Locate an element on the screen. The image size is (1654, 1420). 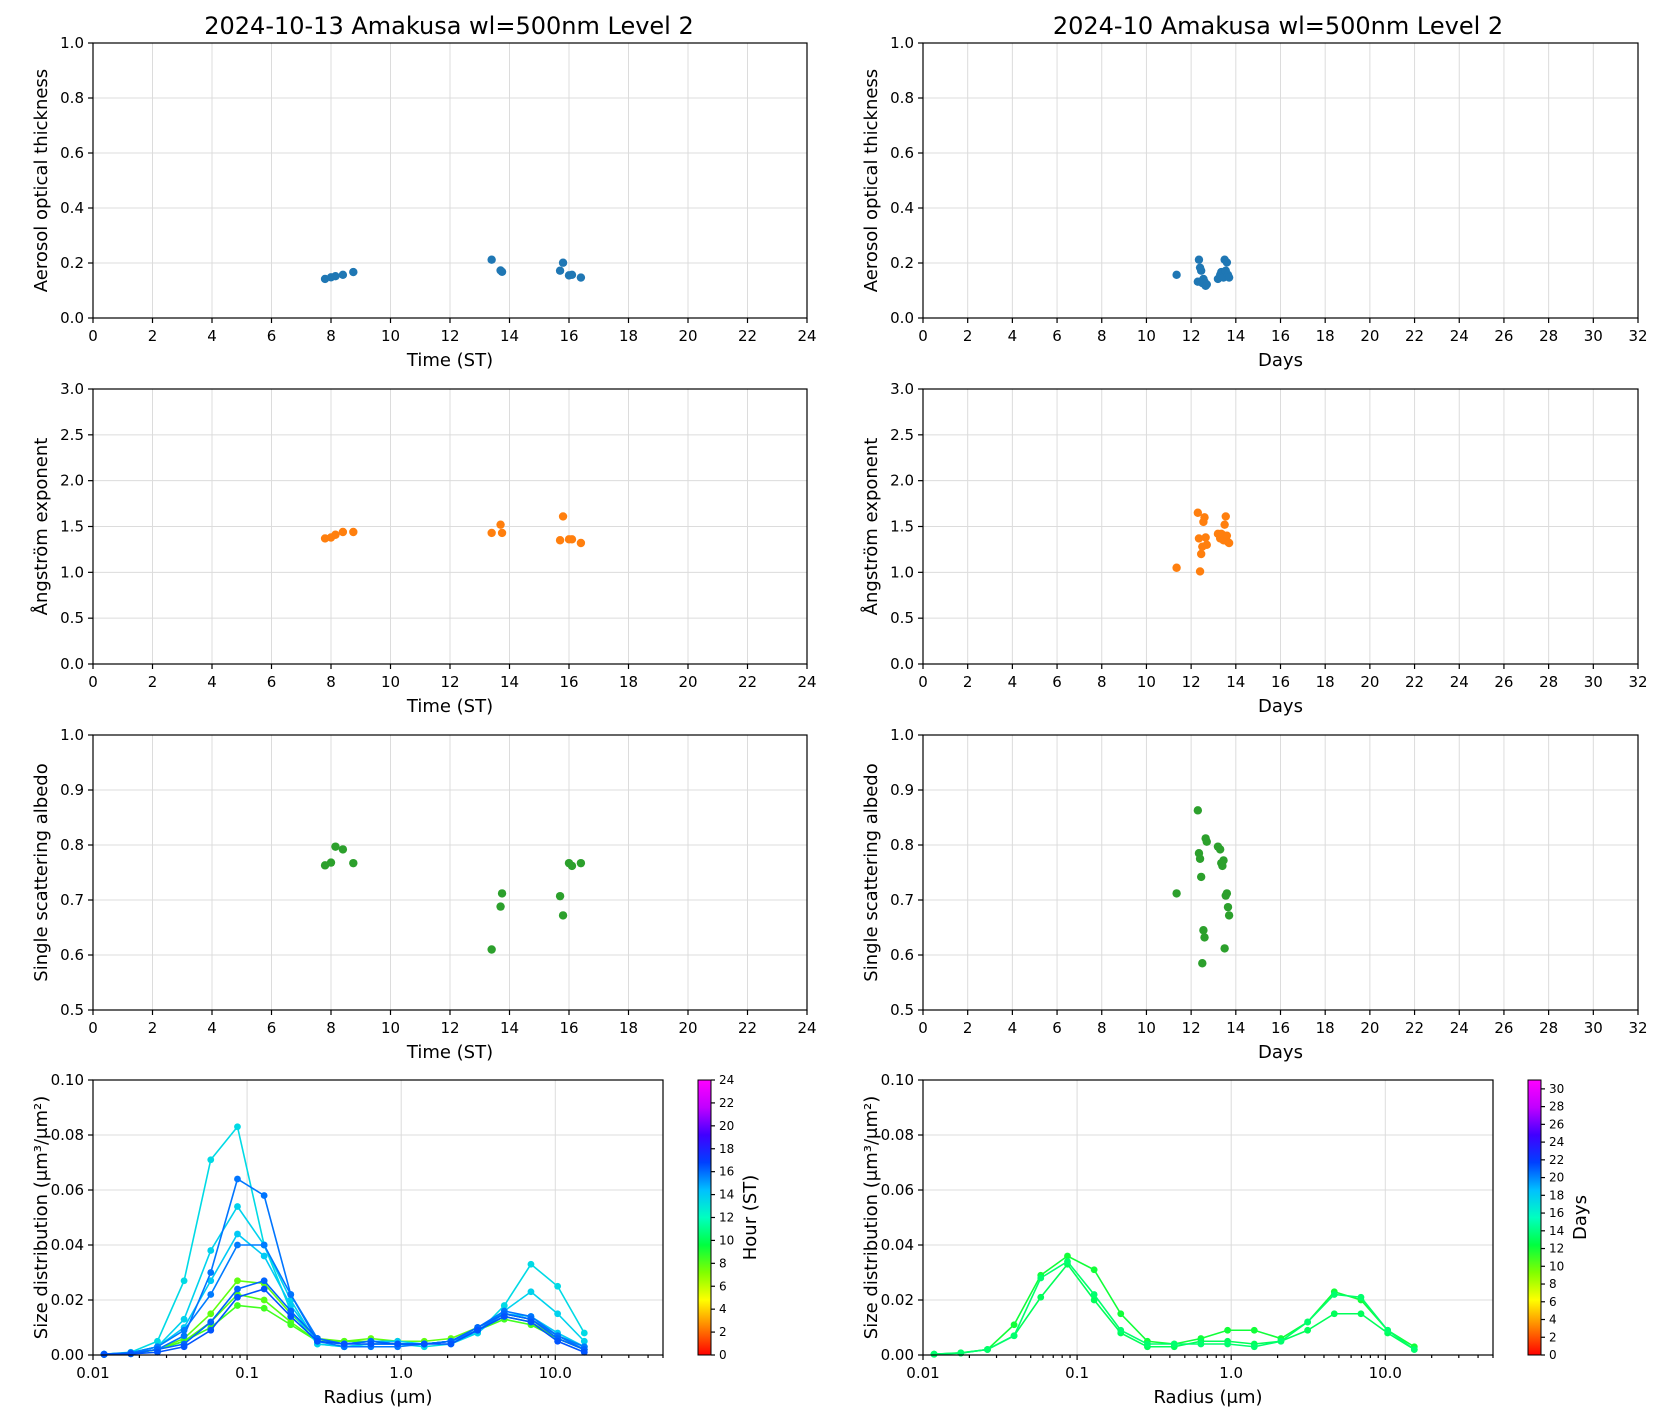
x-tick-label: 4 is located at coordinates (212, 1028).